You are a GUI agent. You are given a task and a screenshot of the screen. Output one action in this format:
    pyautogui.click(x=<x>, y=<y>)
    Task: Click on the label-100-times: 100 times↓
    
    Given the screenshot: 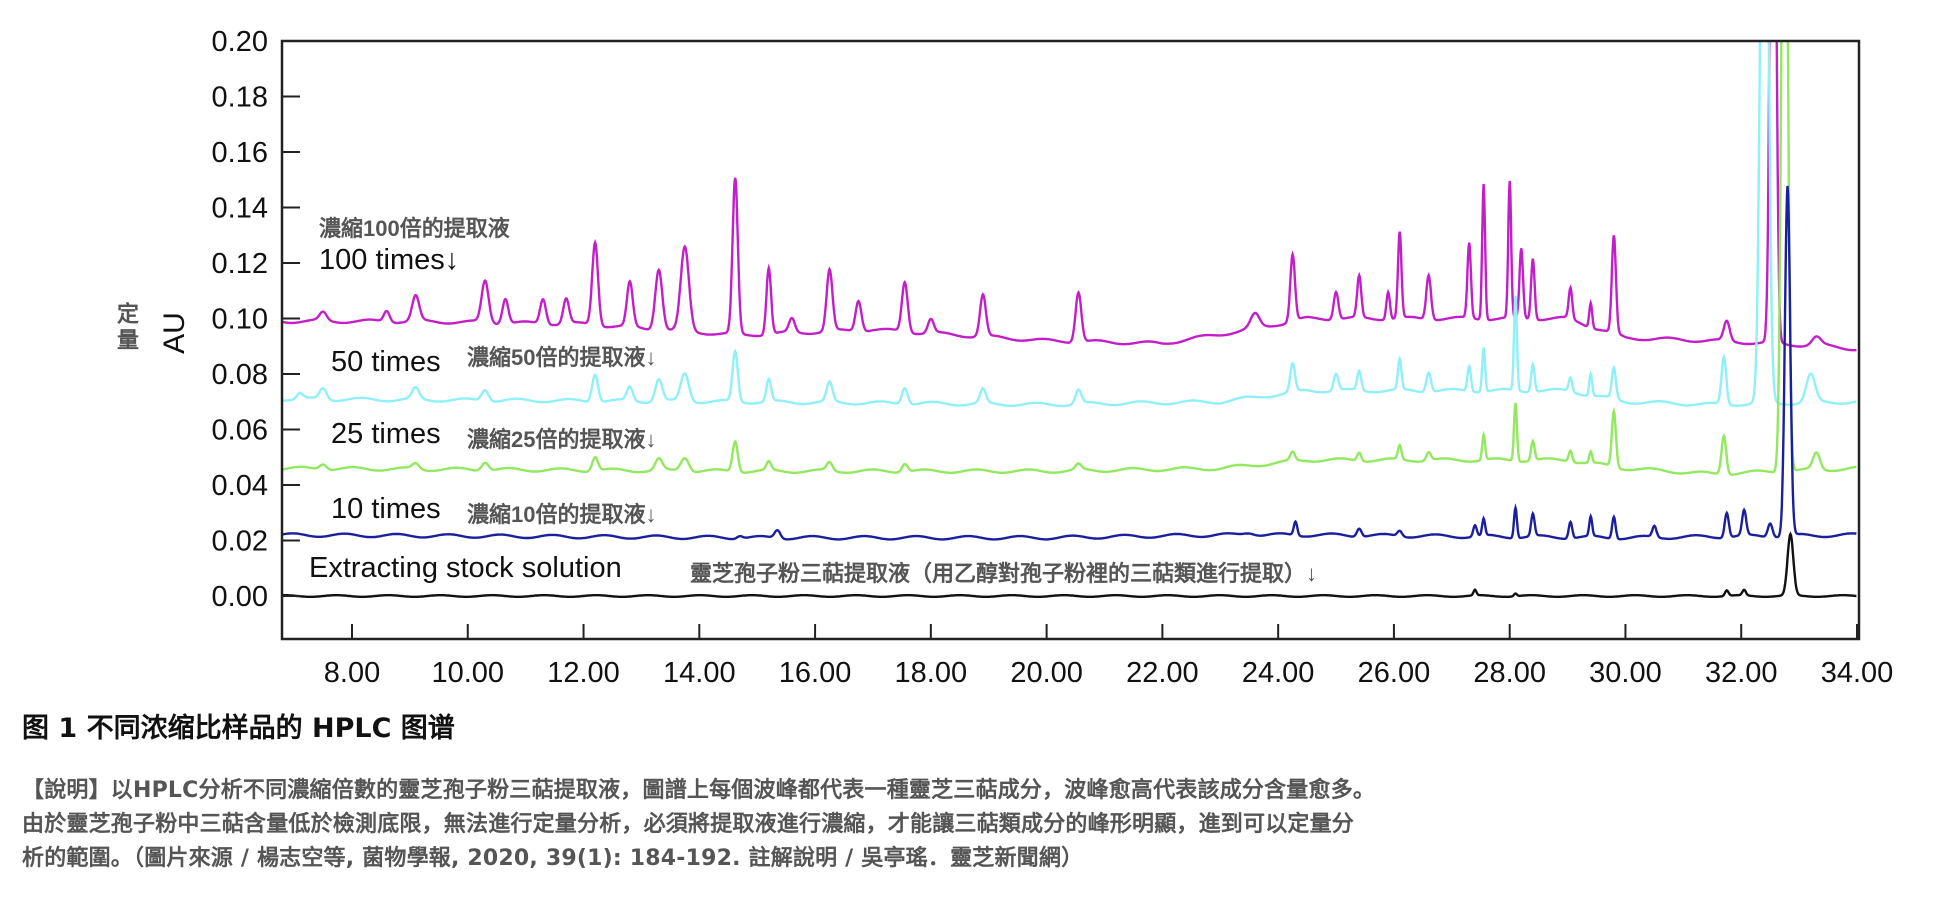 What is the action you would take?
    pyautogui.click(x=389, y=260)
    